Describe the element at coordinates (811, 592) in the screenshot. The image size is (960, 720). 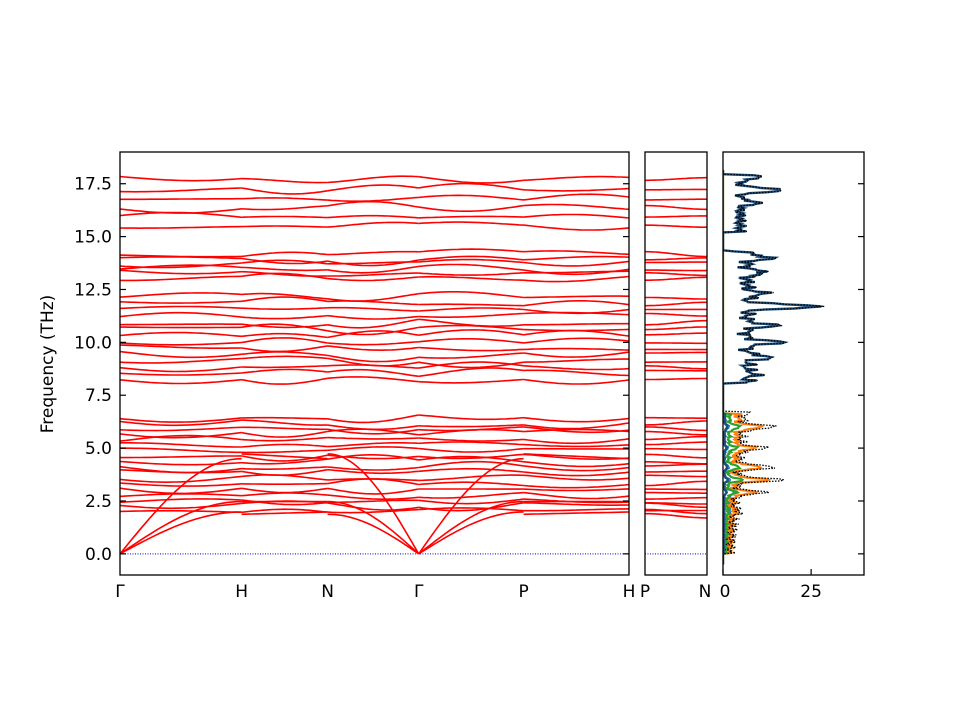
I see `dos-x-tick-label: 25` at that location.